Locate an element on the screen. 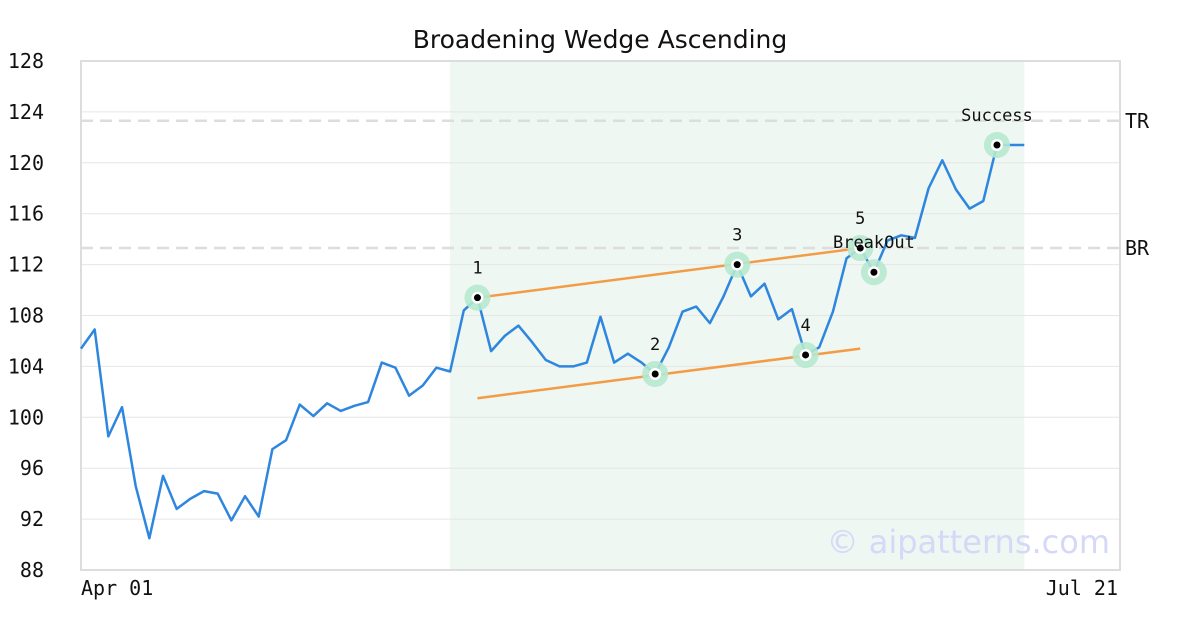 This screenshot has height=630, width=1200. pivot-label: 1 is located at coordinates (477, 269).